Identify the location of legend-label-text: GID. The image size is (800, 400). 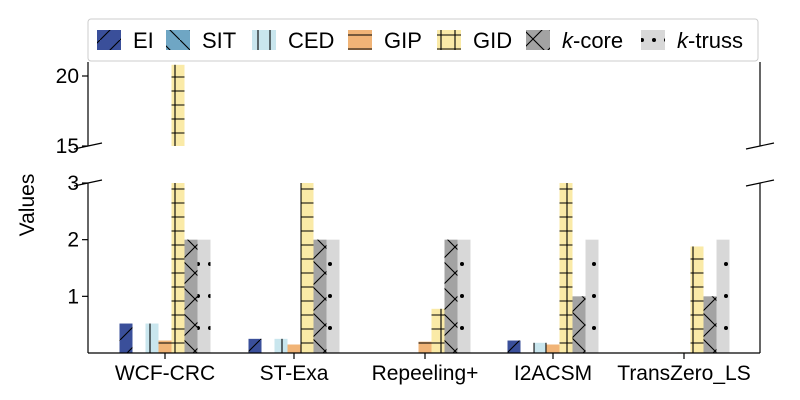
(492, 40).